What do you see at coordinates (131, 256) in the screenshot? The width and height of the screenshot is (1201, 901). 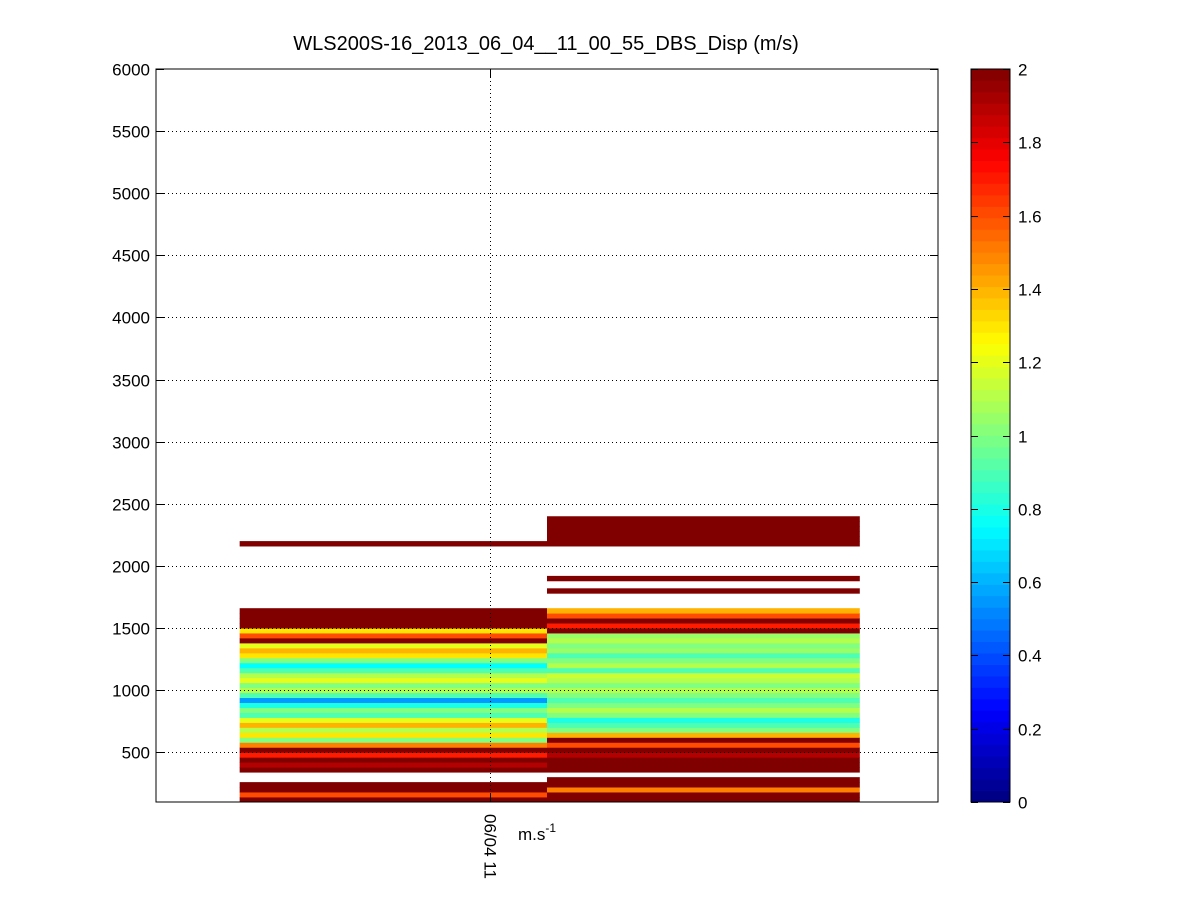 I see `y-tick-label-8: 4500` at bounding box center [131, 256].